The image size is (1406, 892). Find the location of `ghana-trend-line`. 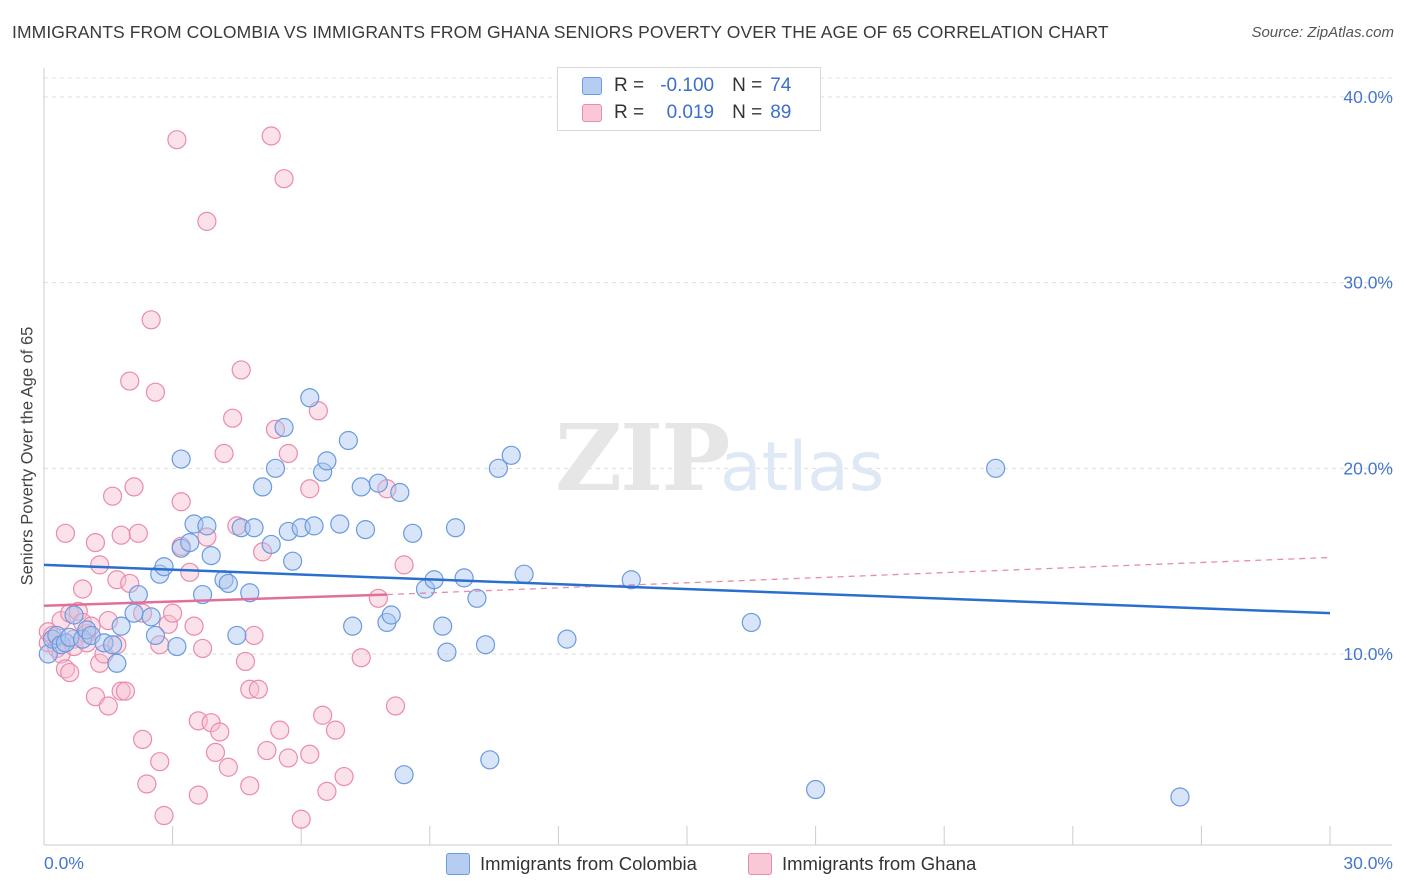

ghana-trend-line is located at coordinates (215, 600).